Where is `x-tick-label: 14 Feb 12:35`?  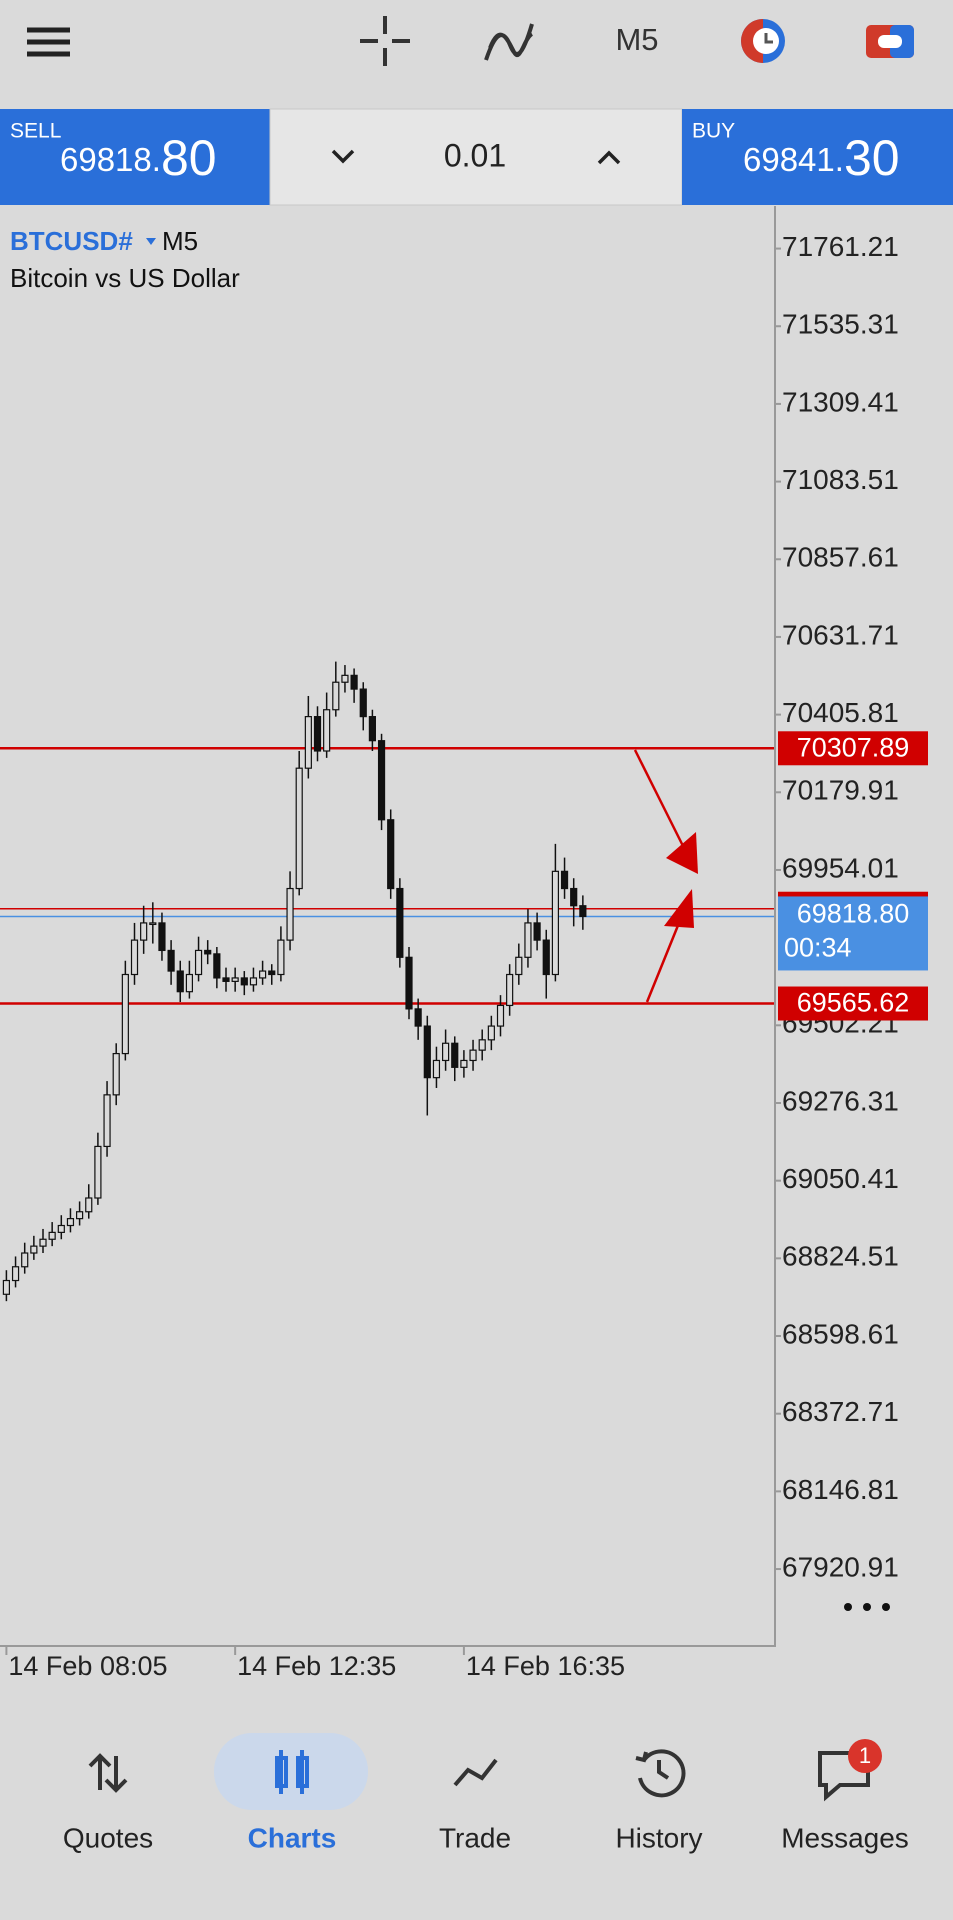
x-tick-label: 14 Feb 12:35 is located at coordinates (316, 1666).